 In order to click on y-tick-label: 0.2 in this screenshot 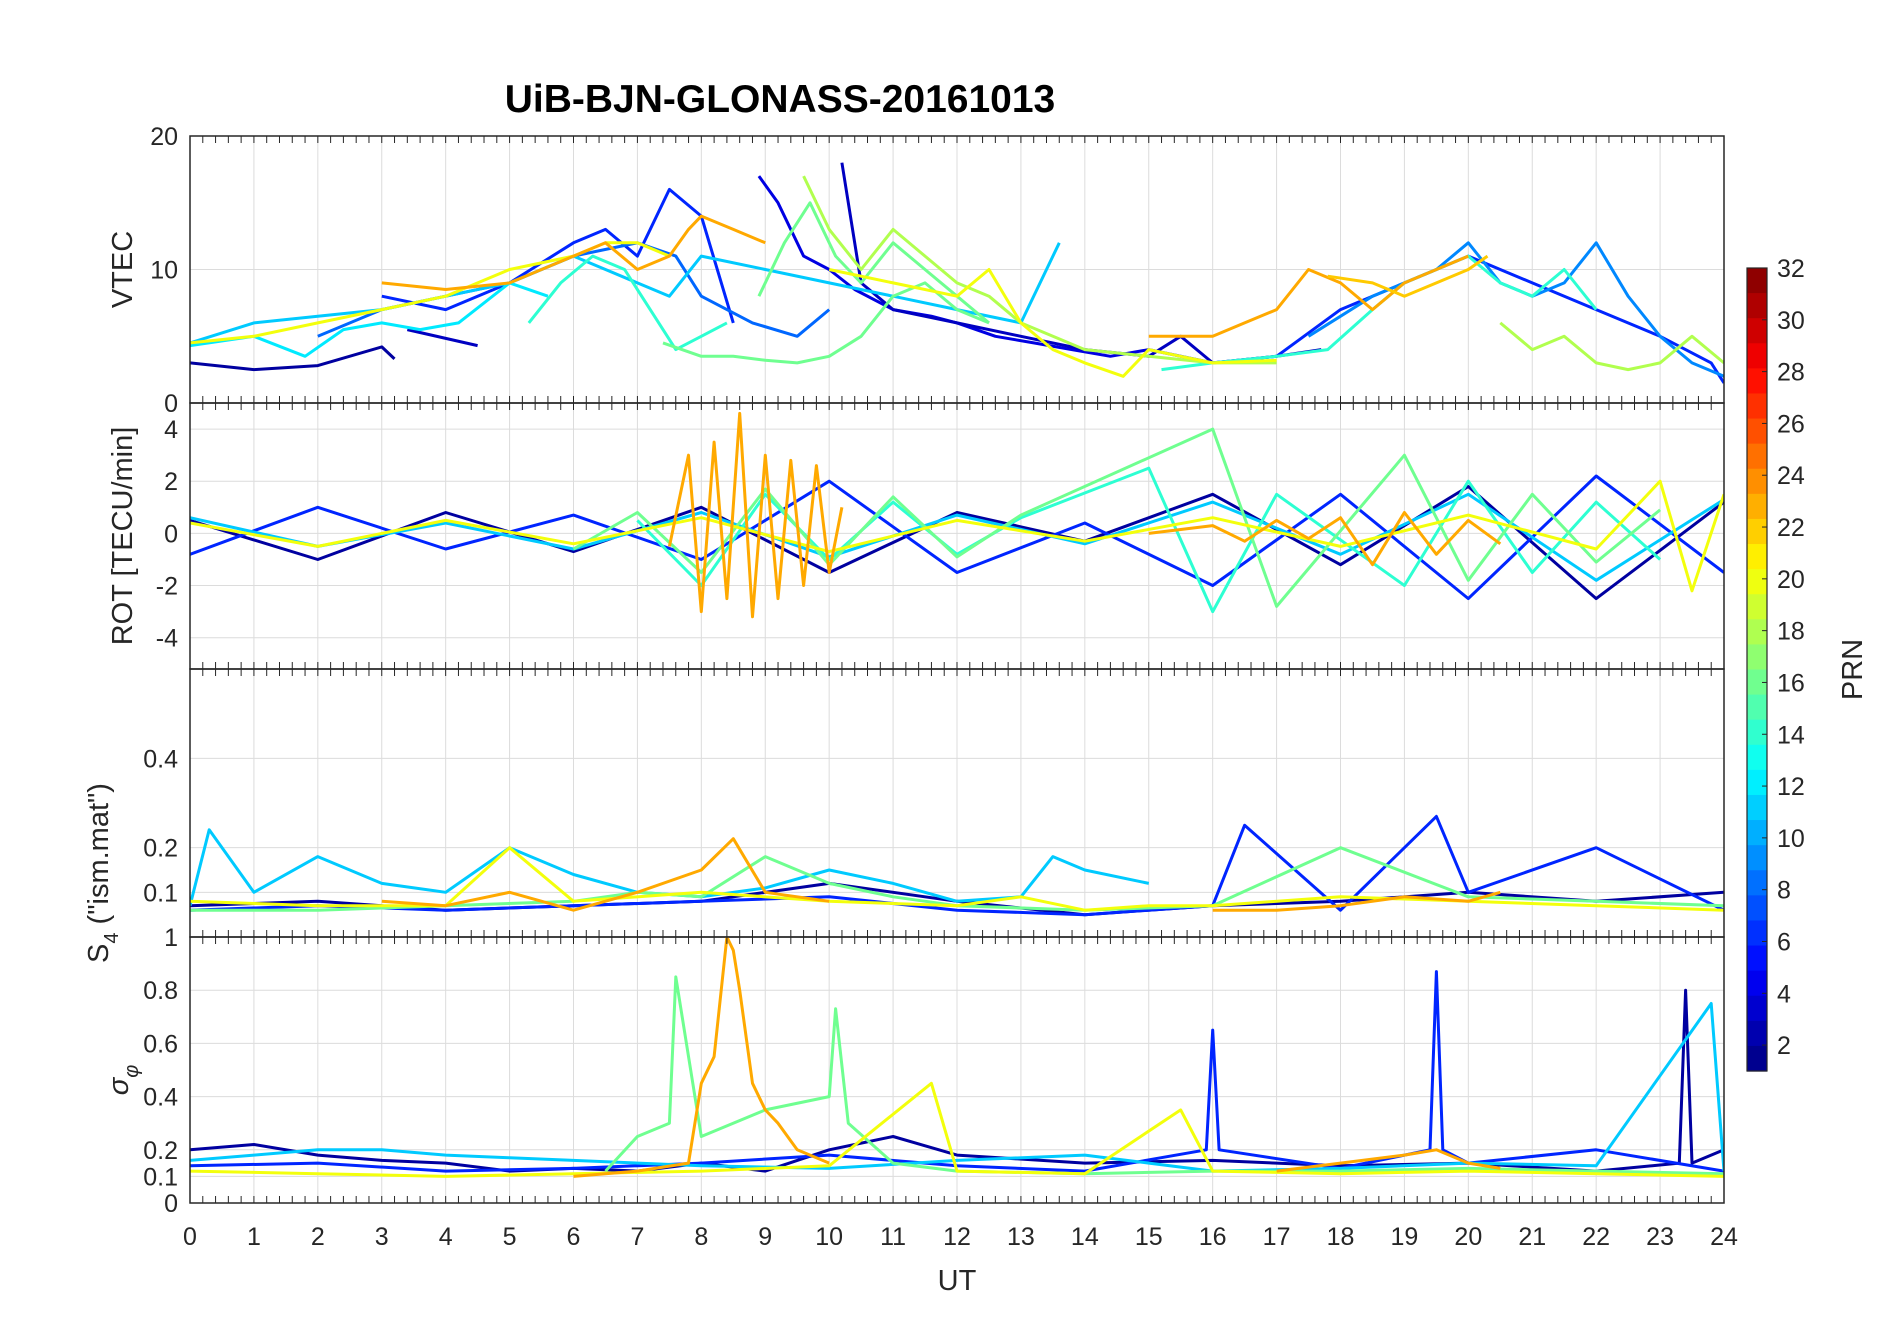, I will do `click(160, 1151)`.